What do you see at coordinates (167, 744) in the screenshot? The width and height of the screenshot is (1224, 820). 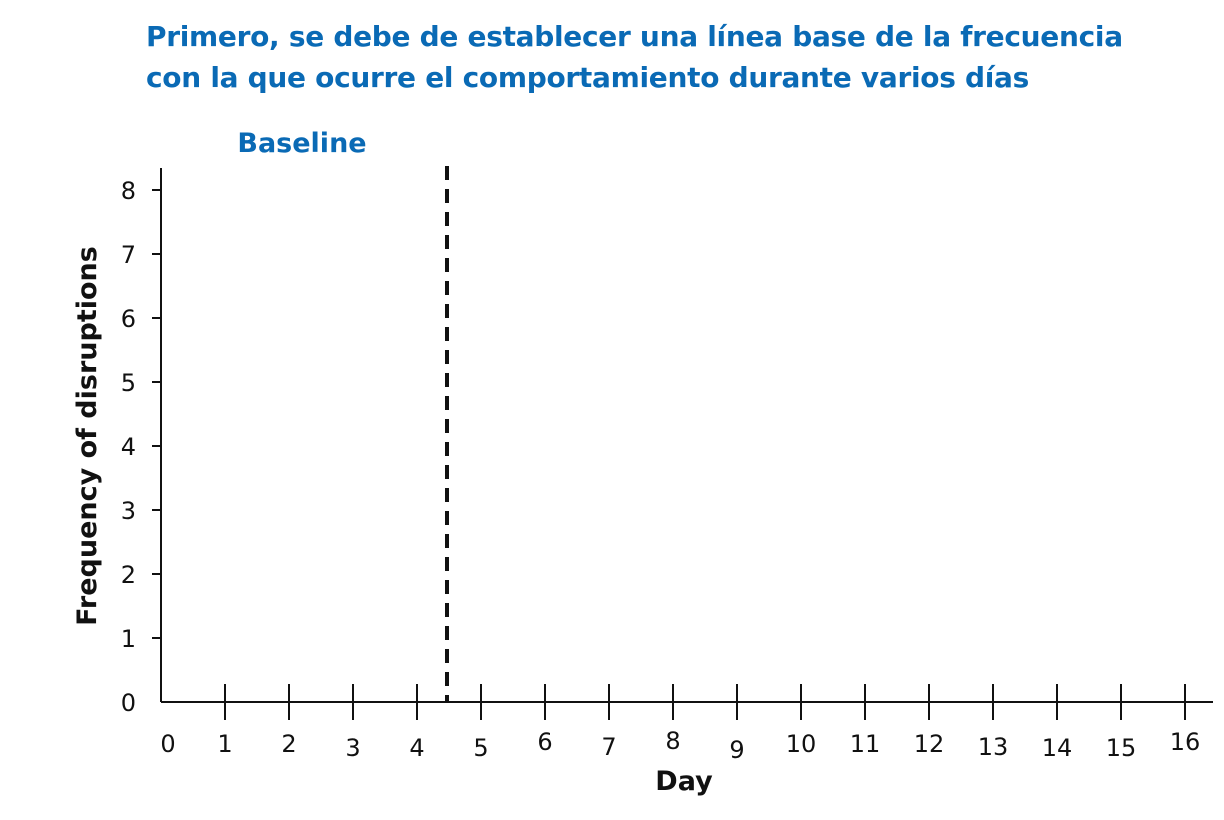 I see `x-tick-label: 0` at bounding box center [167, 744].